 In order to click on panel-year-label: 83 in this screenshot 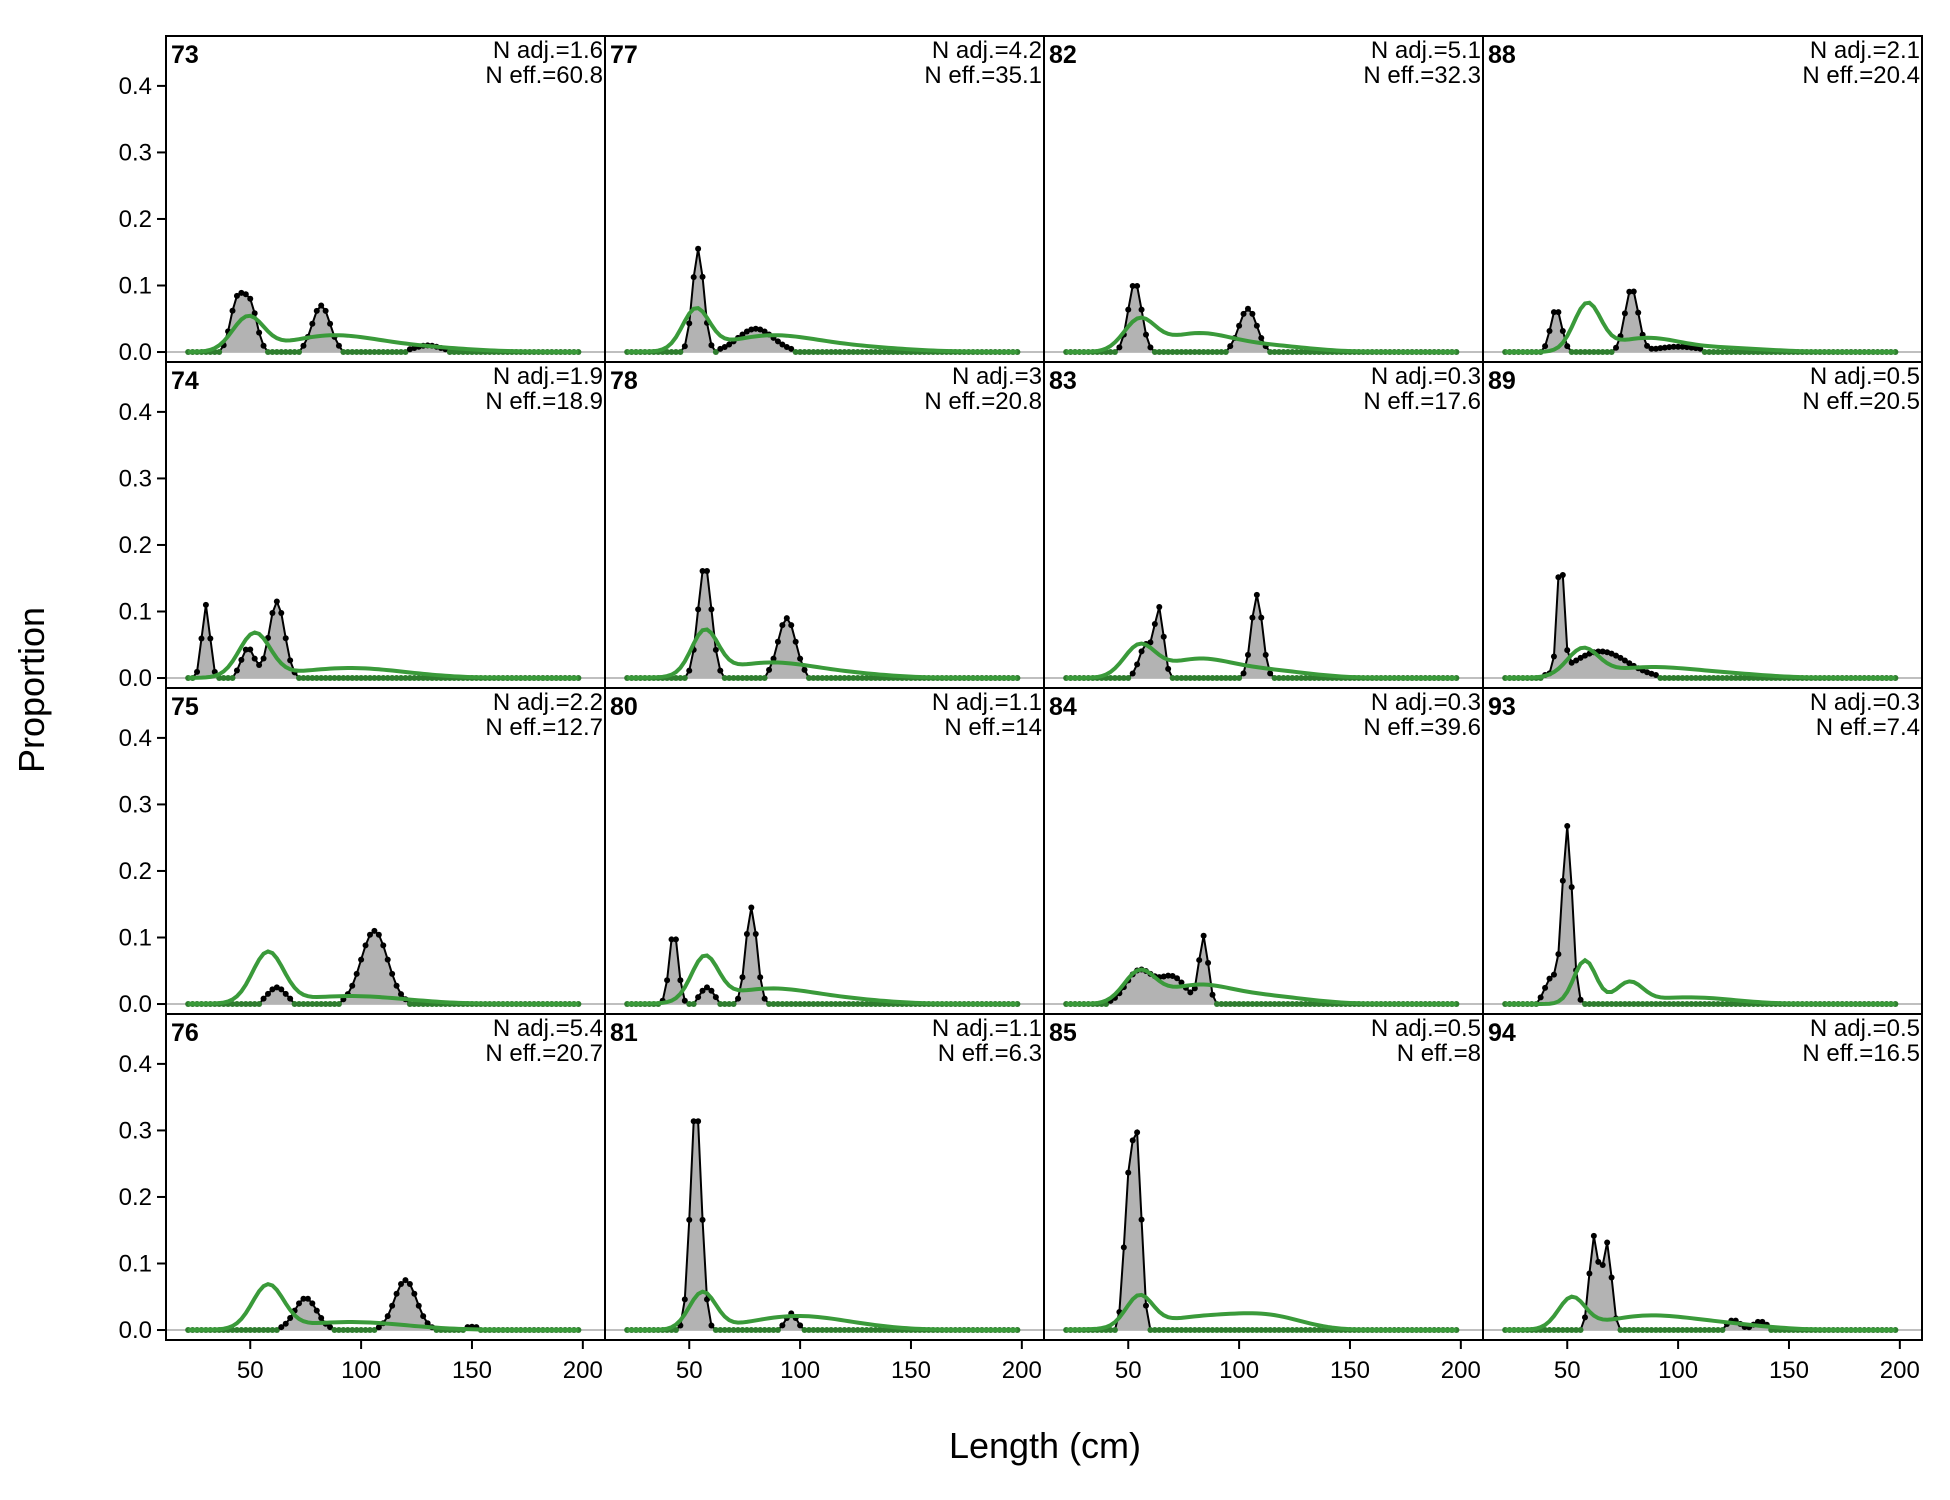, I will do `click(1063, 381)`.